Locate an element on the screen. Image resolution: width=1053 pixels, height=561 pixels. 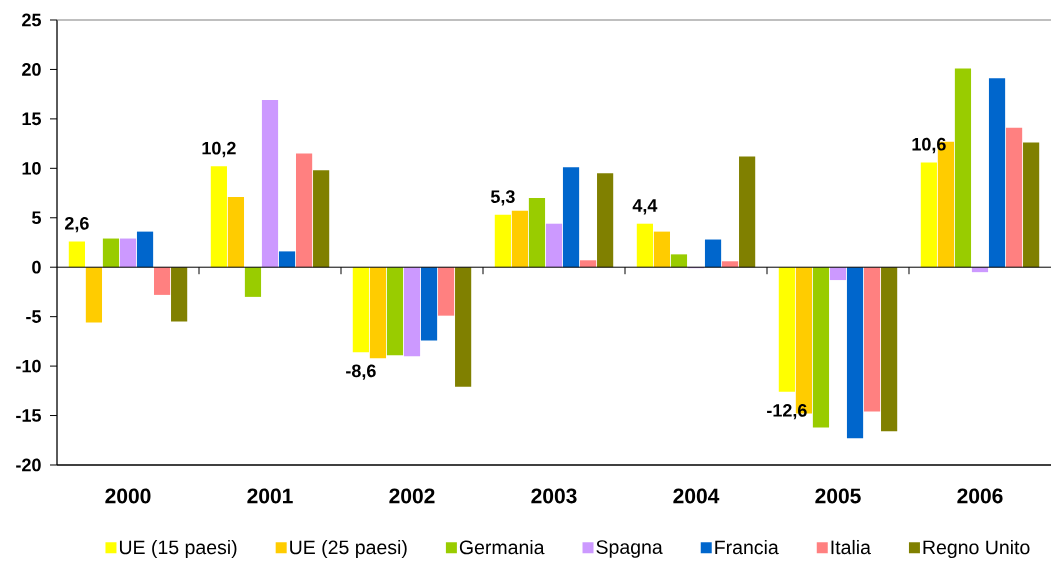
x-tick-label: 2000 is located at coordinates (128, 496).